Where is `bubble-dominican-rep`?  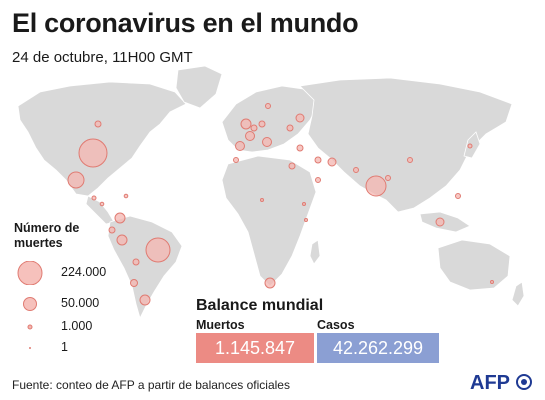
bubble-dominican-rep is located at coordinates (126, 196).